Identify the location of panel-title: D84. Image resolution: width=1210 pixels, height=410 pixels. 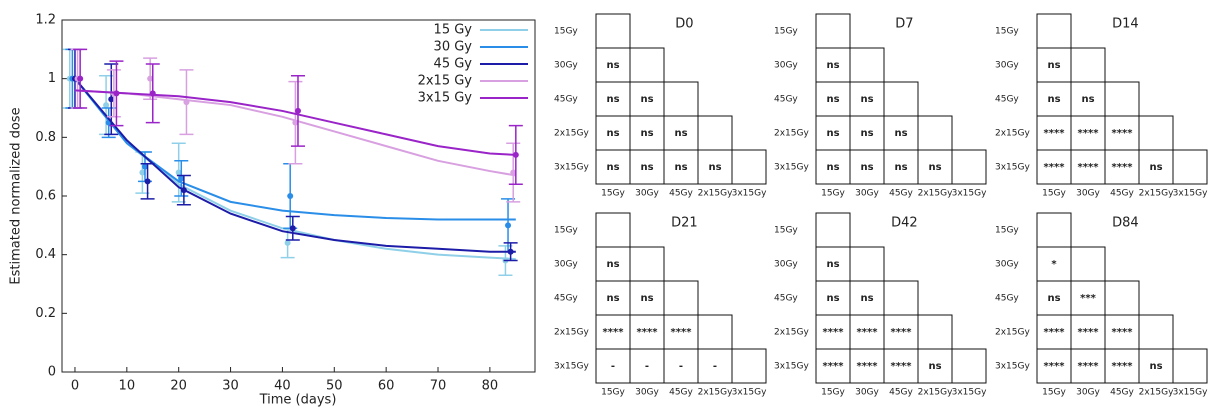
(1125, 223).